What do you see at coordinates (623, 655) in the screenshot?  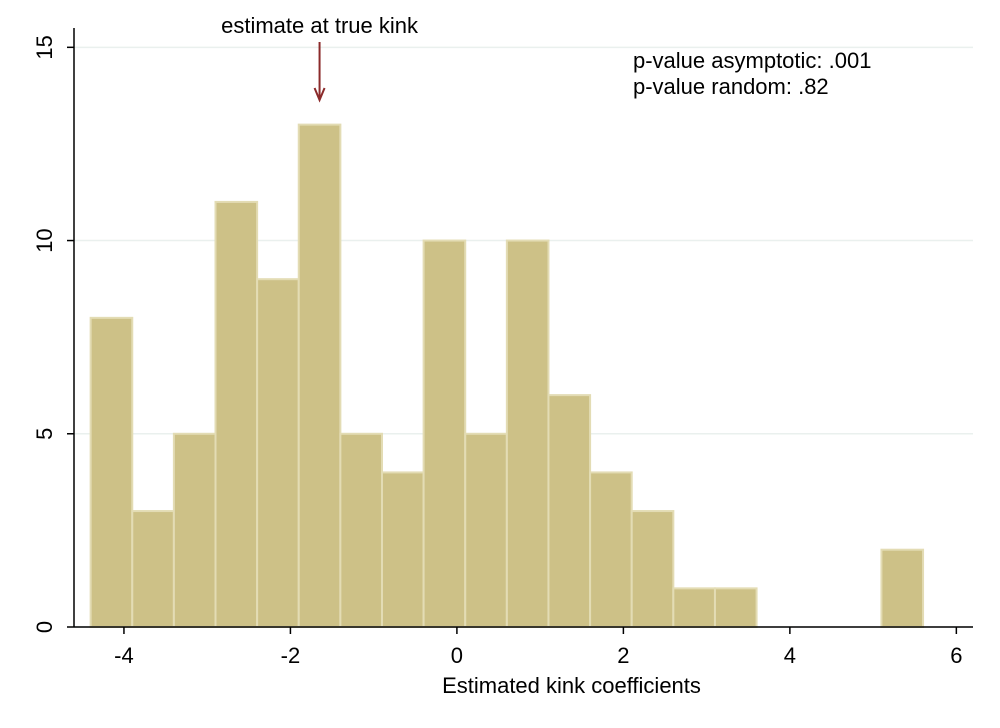 I see `x-tick-label: 2` at bounding box center [623, 655].